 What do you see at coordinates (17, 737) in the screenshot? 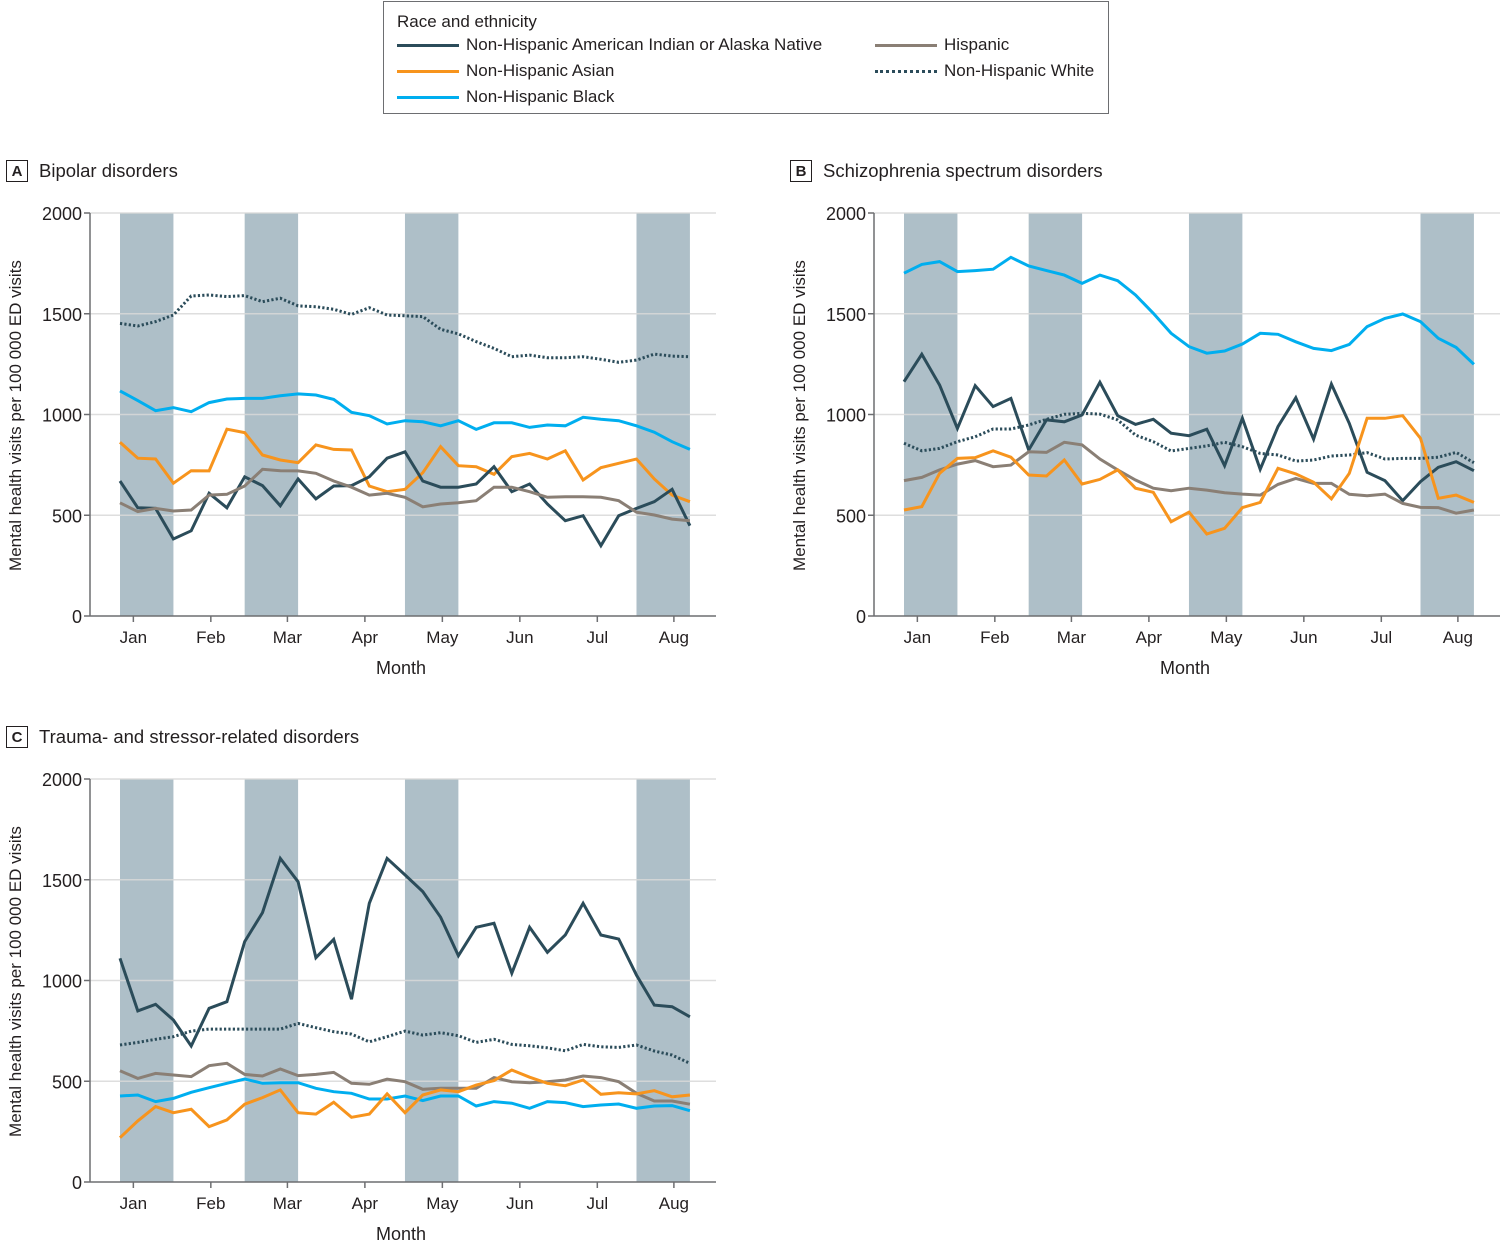
I see `panel-c-letter: C` at bounding box center [17, 737].